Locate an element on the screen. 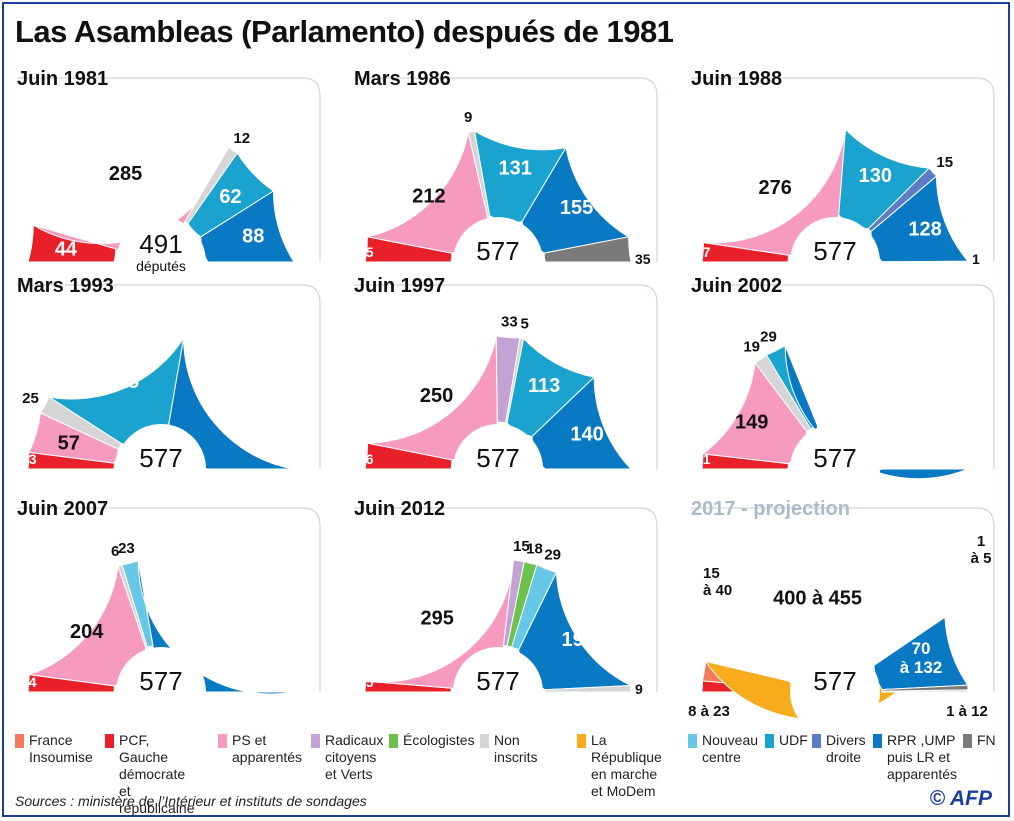 The height and width of the screenshot is (821, 1014). seat-label: 9 is located at coordinates (639, 689).